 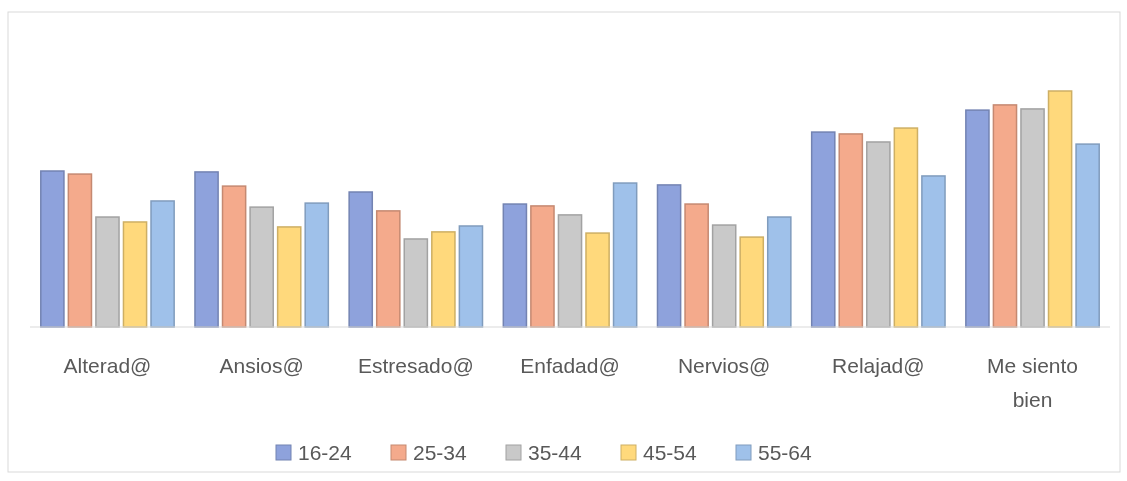 What do you see at coordinates (724, 365) in the screenshot?
I see `x-tick-label: Nervios@` at bounding box center [724, 365].